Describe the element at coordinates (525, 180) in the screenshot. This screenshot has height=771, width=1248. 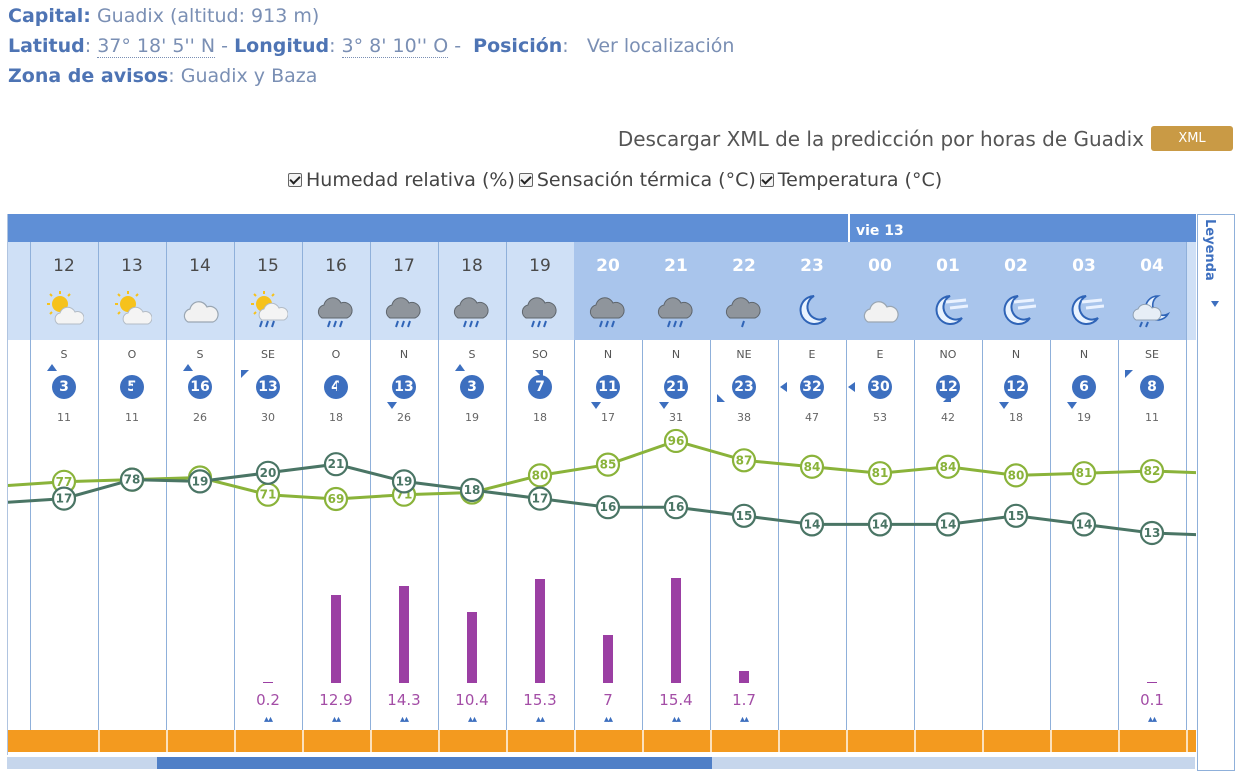
I see `feels-like-checkbox` at that location.